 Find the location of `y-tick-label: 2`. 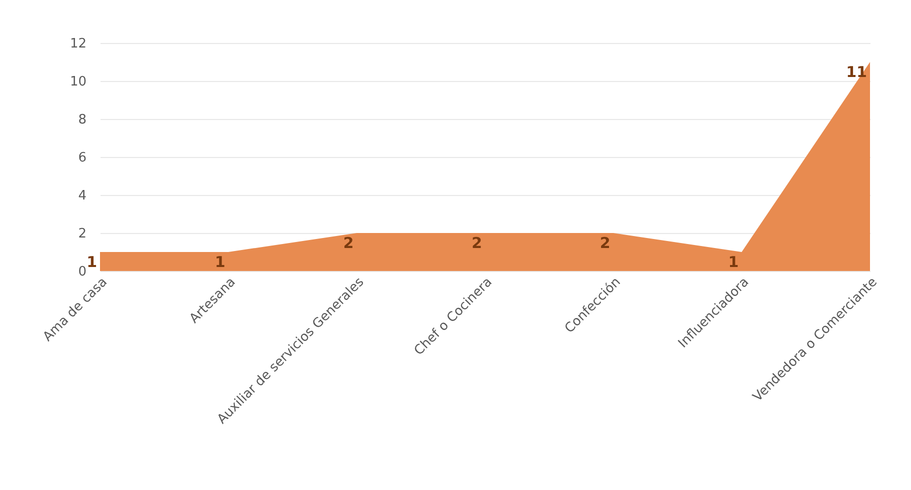

y-tick-label: 2 is located at coordinates (82, 234).